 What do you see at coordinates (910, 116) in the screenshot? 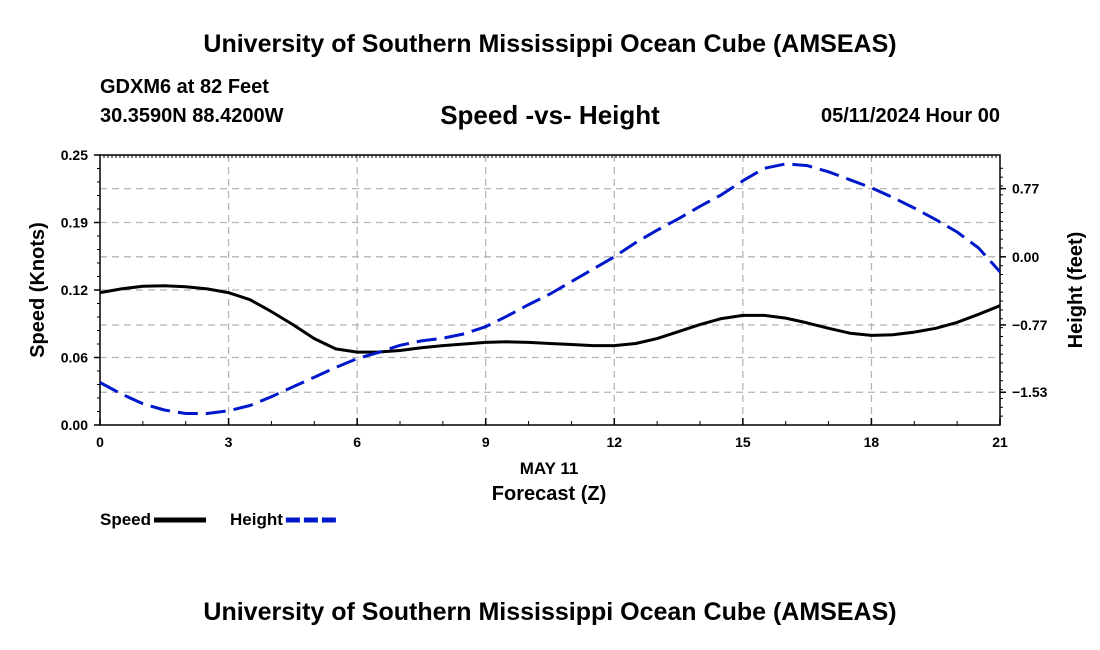
I see `forecast-datetime: 05/11/2024 Hour 00` at bounding box center [910, 116].